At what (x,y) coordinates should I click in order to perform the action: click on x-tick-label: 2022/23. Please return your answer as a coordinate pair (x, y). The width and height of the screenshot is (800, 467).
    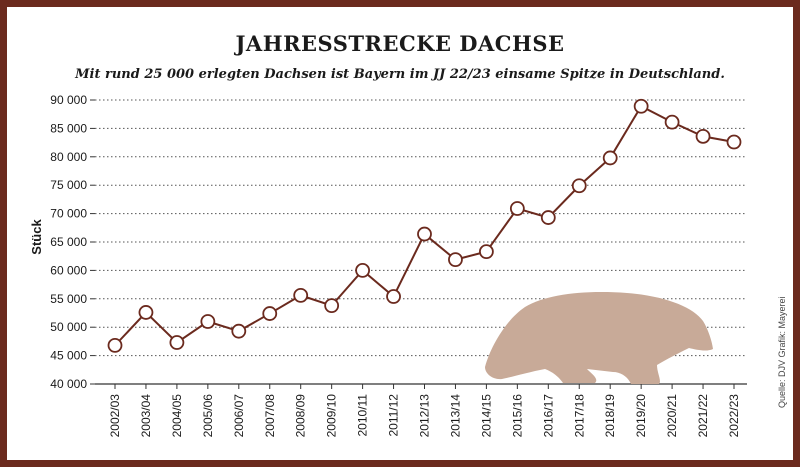
    Looking at the image, I should click on (734, 416).